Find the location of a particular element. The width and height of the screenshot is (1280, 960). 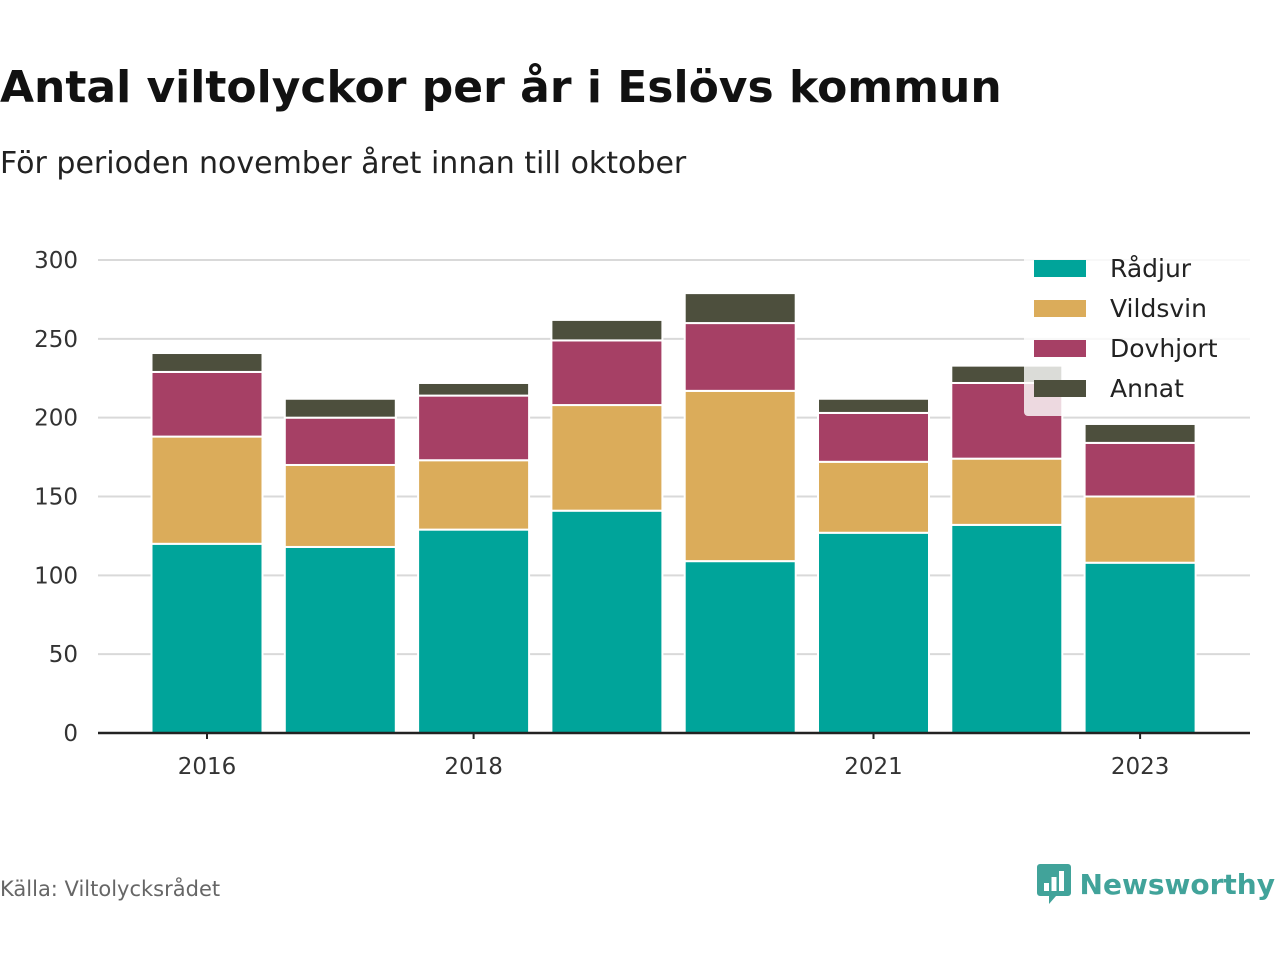

legend-label-rådjur: Rådjur is located at coordinates (1151, 268).